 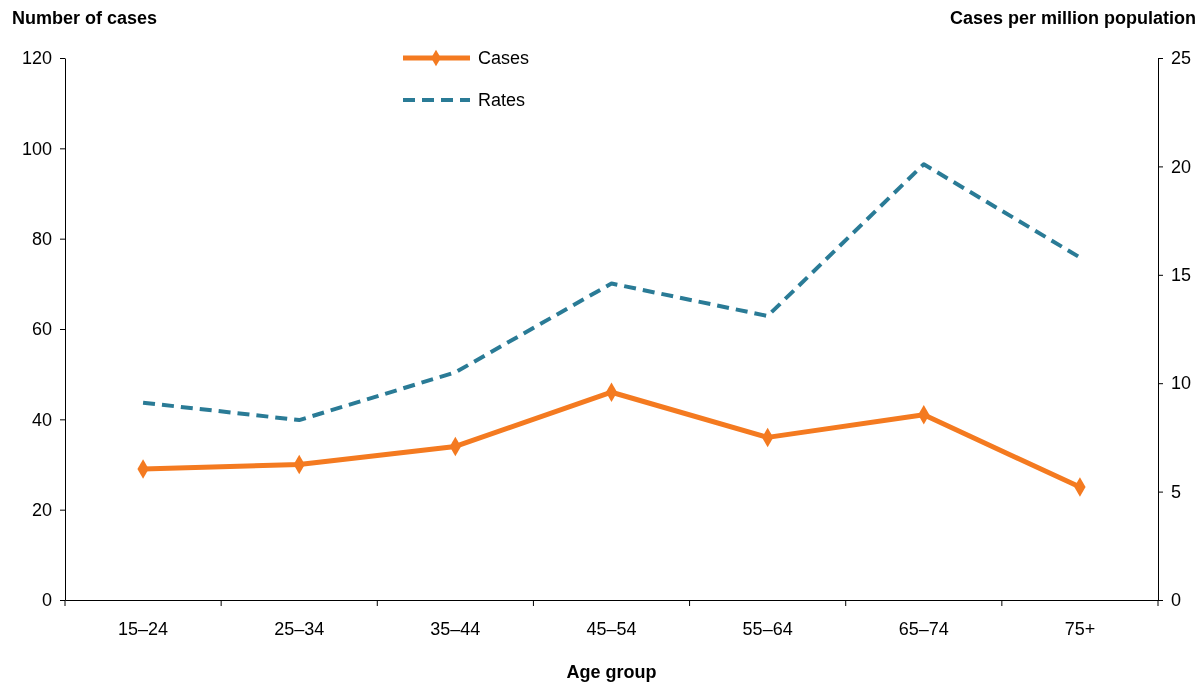 I want to click on x-tick-label: 75+, so click(x=1080, y=628).